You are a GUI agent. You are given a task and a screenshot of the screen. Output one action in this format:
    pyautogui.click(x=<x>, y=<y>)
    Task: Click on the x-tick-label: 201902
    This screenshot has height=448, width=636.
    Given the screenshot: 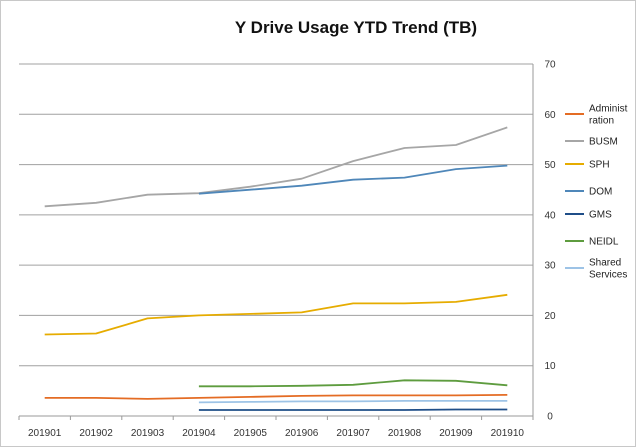 What is the action you would take?
    pyautogui.click(x=96, y=433)
    